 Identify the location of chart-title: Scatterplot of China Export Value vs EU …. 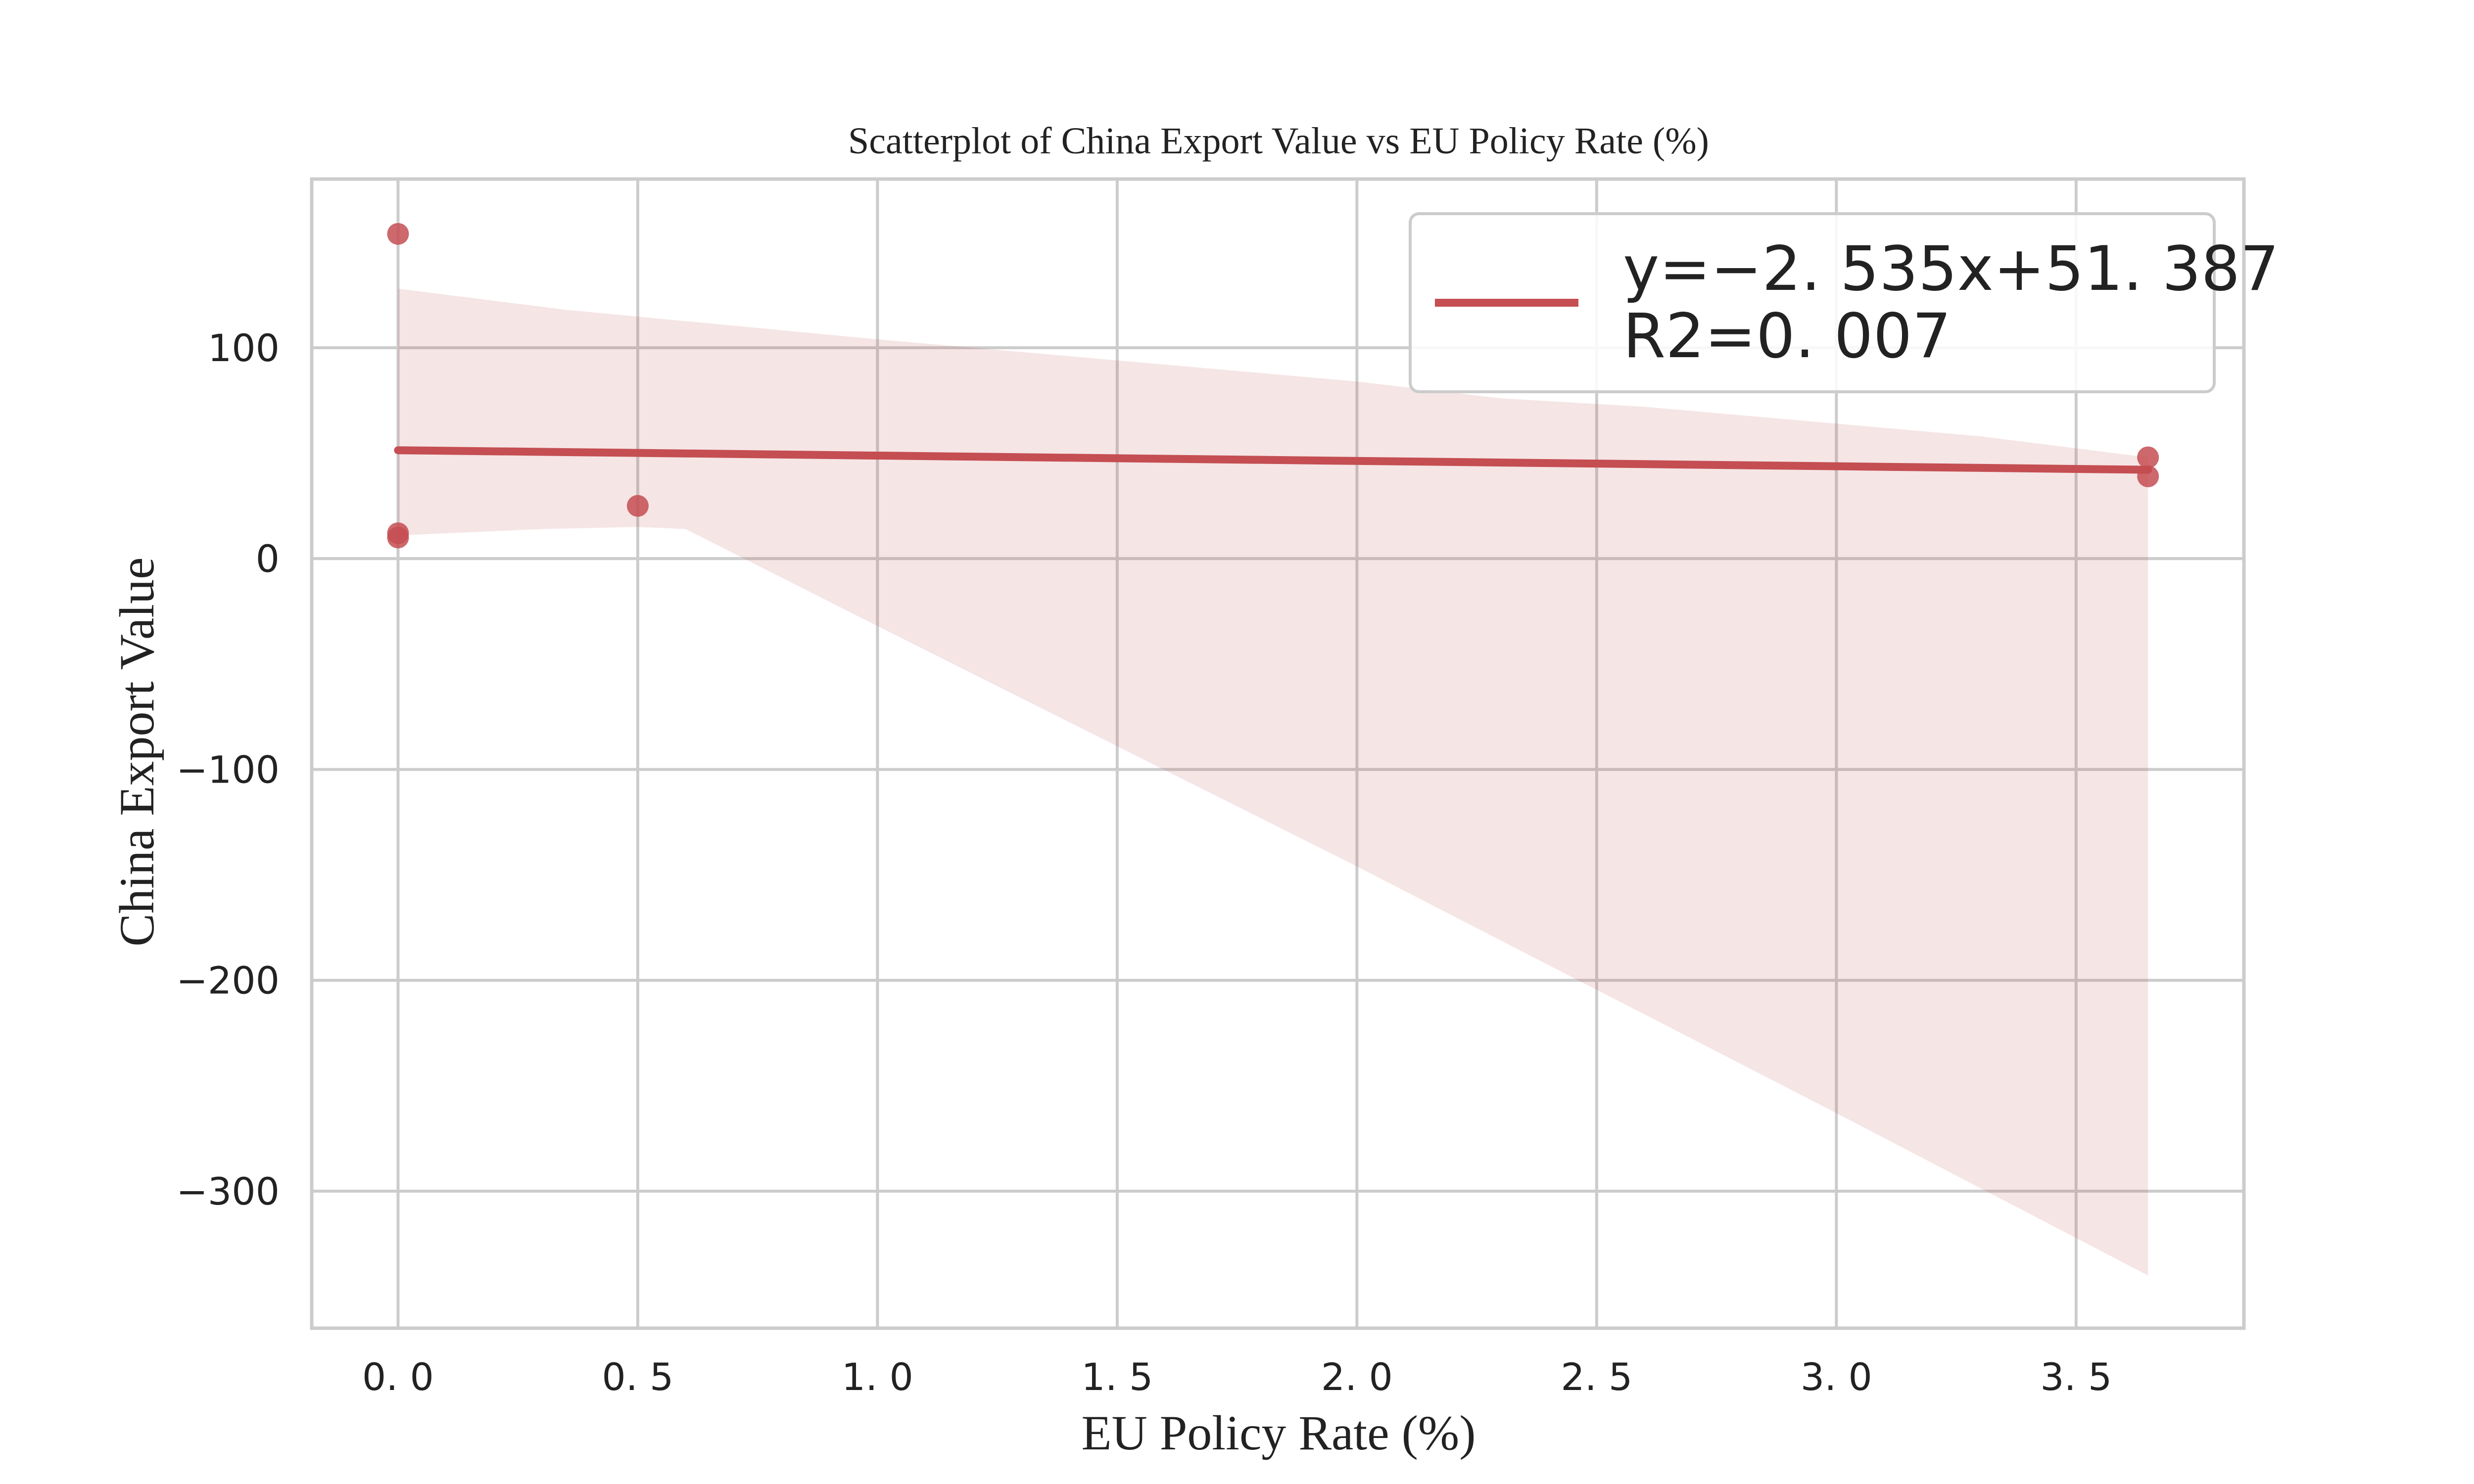
(1278, 141).